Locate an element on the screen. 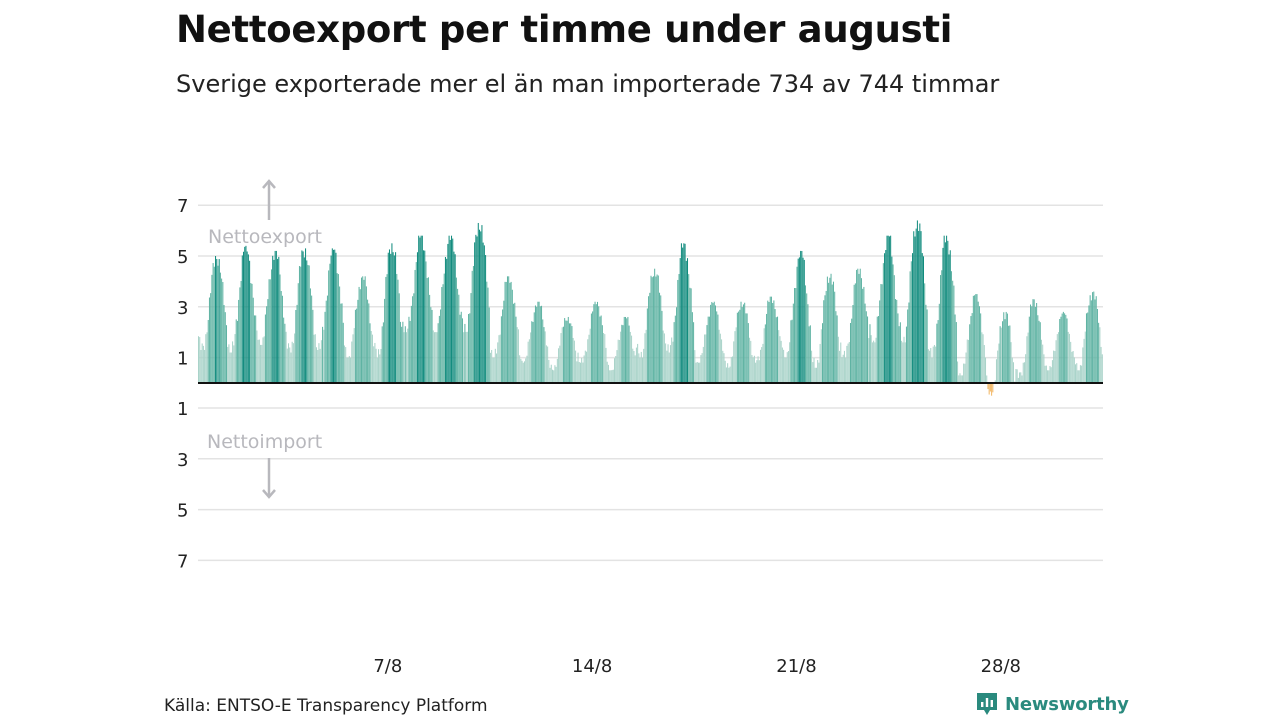 This screenshot has width=1280, height=720. direction-indicators: Nettoexport Nettoimport is located at coordinates (264, 339).